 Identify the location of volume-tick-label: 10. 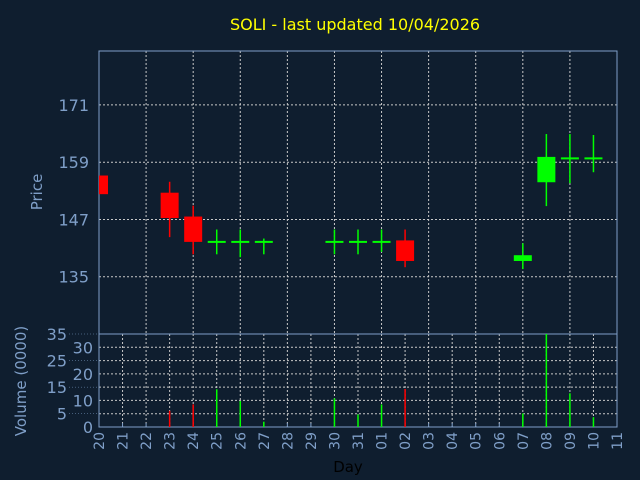
(83, 400).